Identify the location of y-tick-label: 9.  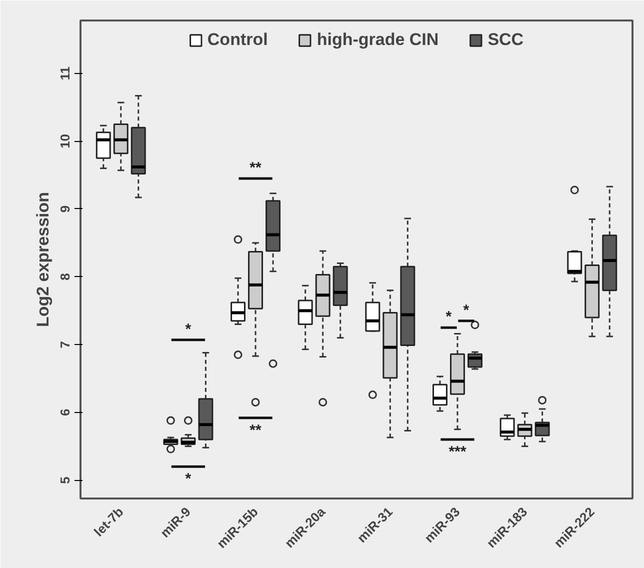
(65, 209).